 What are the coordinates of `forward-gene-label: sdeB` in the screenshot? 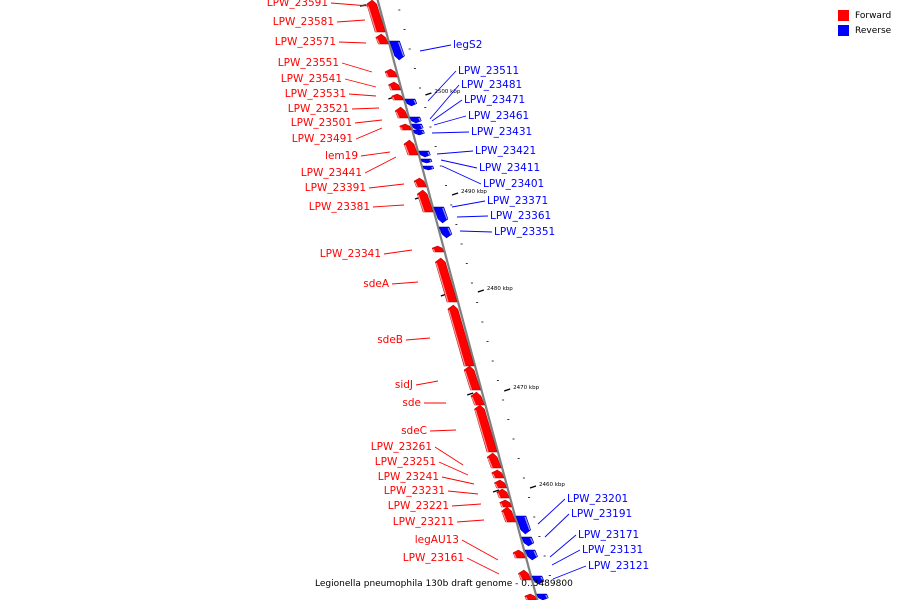 It's located at (390, 340).